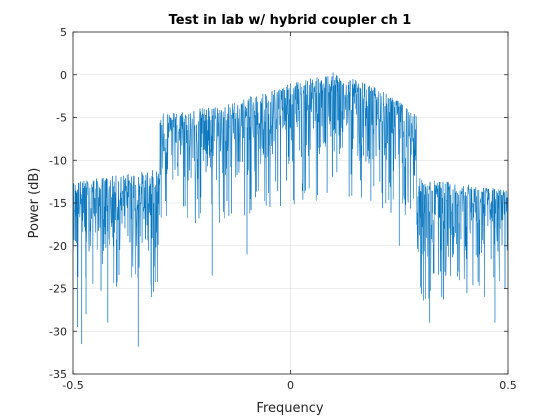  I want to click on x-axis-label: Frequency, so click(289, 408).